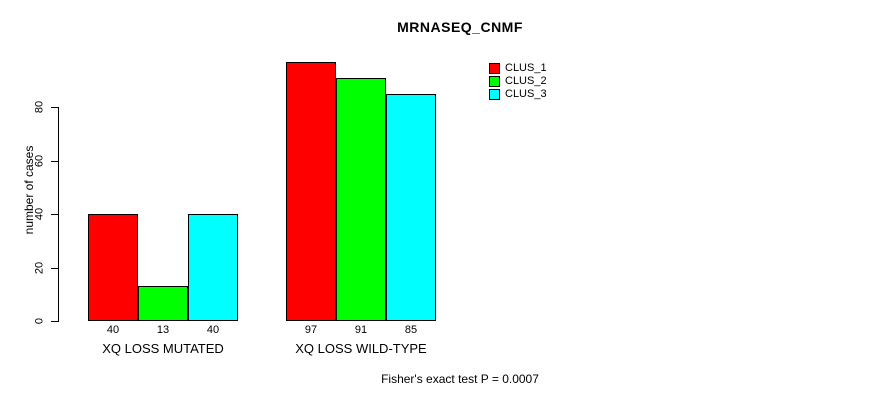 The image size is (890, 400). Describe the element at coordinates (526, 81) in the screenshot. I see `legend-label-clus-2: CLUS_2` at that location.